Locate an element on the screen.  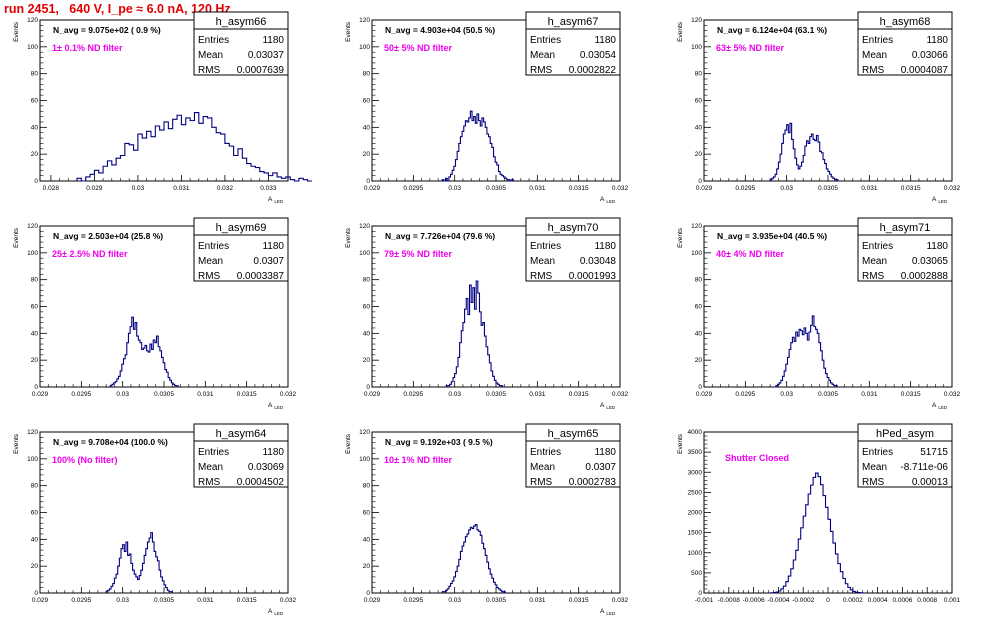
histogram-line is located at coordinates (194, 147).